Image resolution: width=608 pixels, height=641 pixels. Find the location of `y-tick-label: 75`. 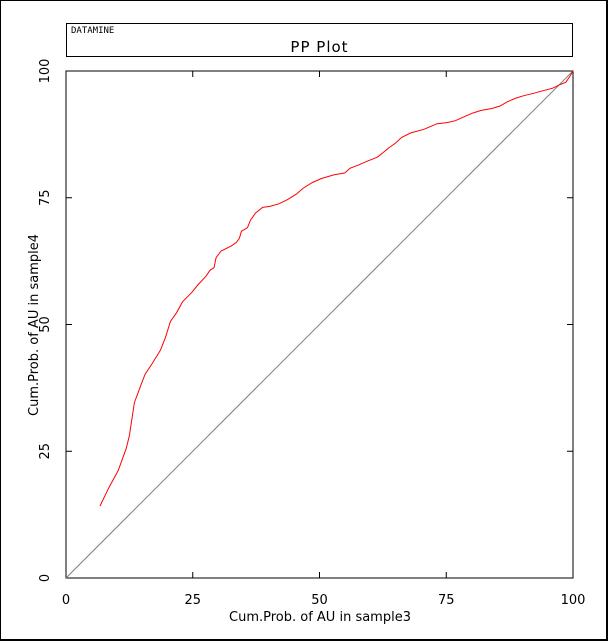

y-tick-label: 75 is located at coordinates (45, 197).